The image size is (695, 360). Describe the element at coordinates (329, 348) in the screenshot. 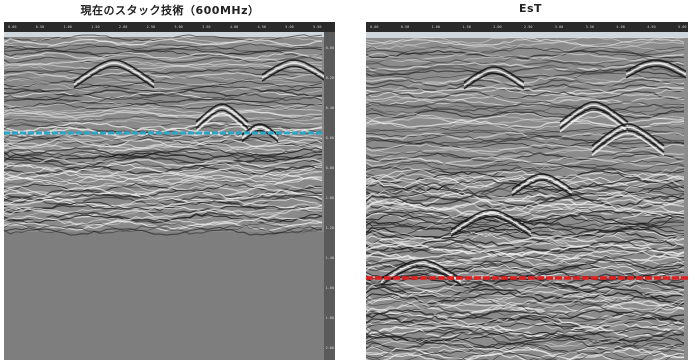

I see `depth-tick-label: 2.00` at that location.